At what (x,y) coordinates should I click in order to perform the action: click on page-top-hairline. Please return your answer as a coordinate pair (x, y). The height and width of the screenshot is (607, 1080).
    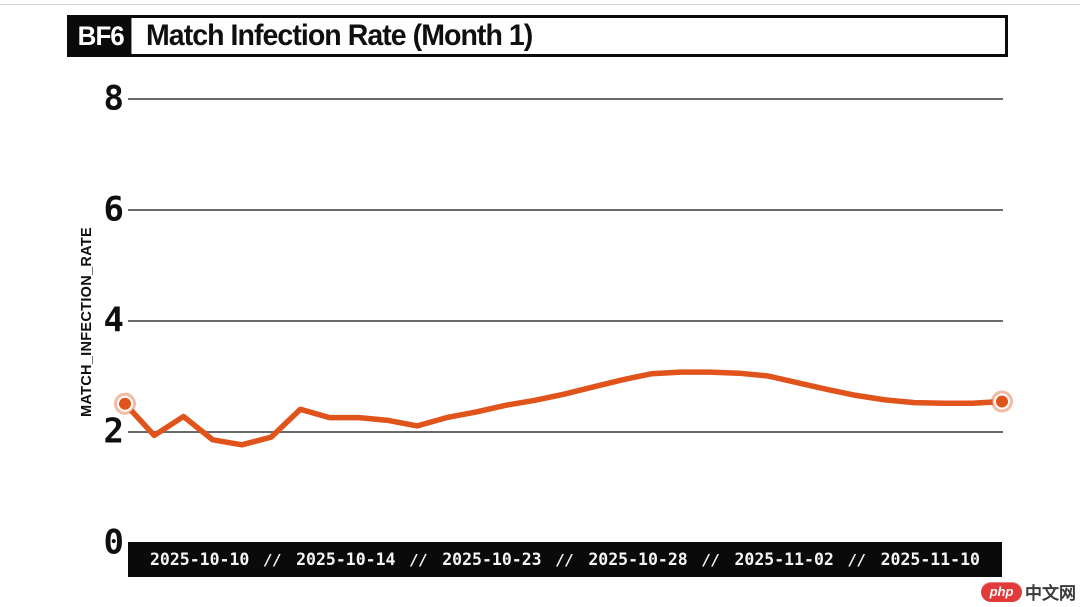
    Looking at the image, I should click on (540, 4).